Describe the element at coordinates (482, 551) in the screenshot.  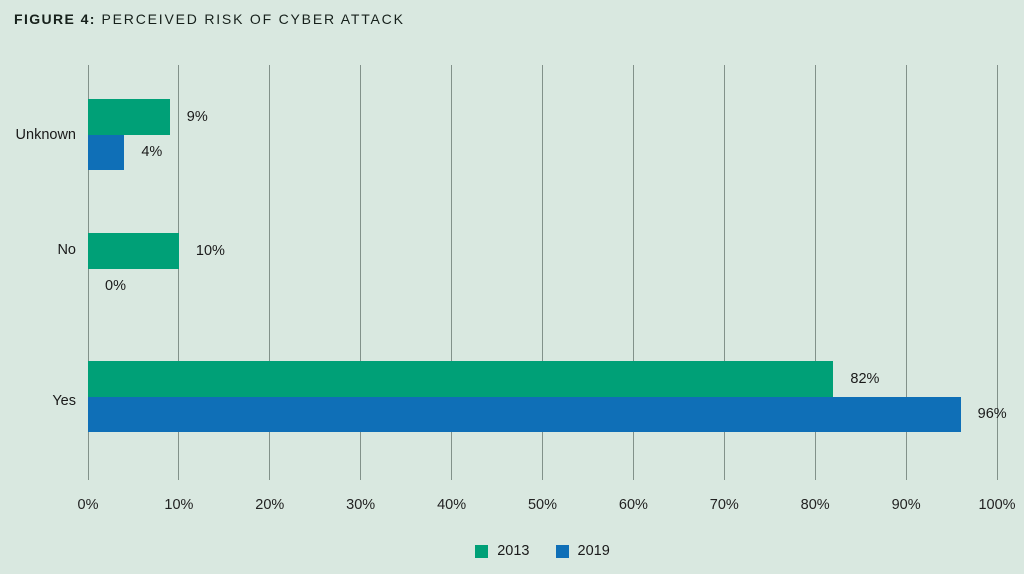
I see `legend-swatch-2013-icon` at that location.